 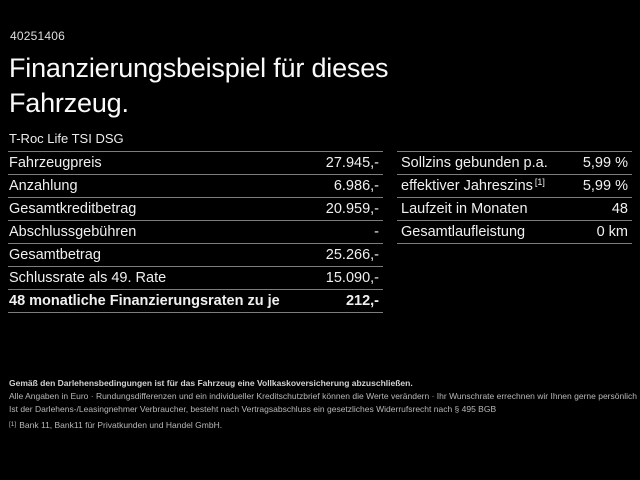 What do you see at coordinates (619, 209) in the screenshot?
I see `row-value: 48` at bounding box center [619, 209].